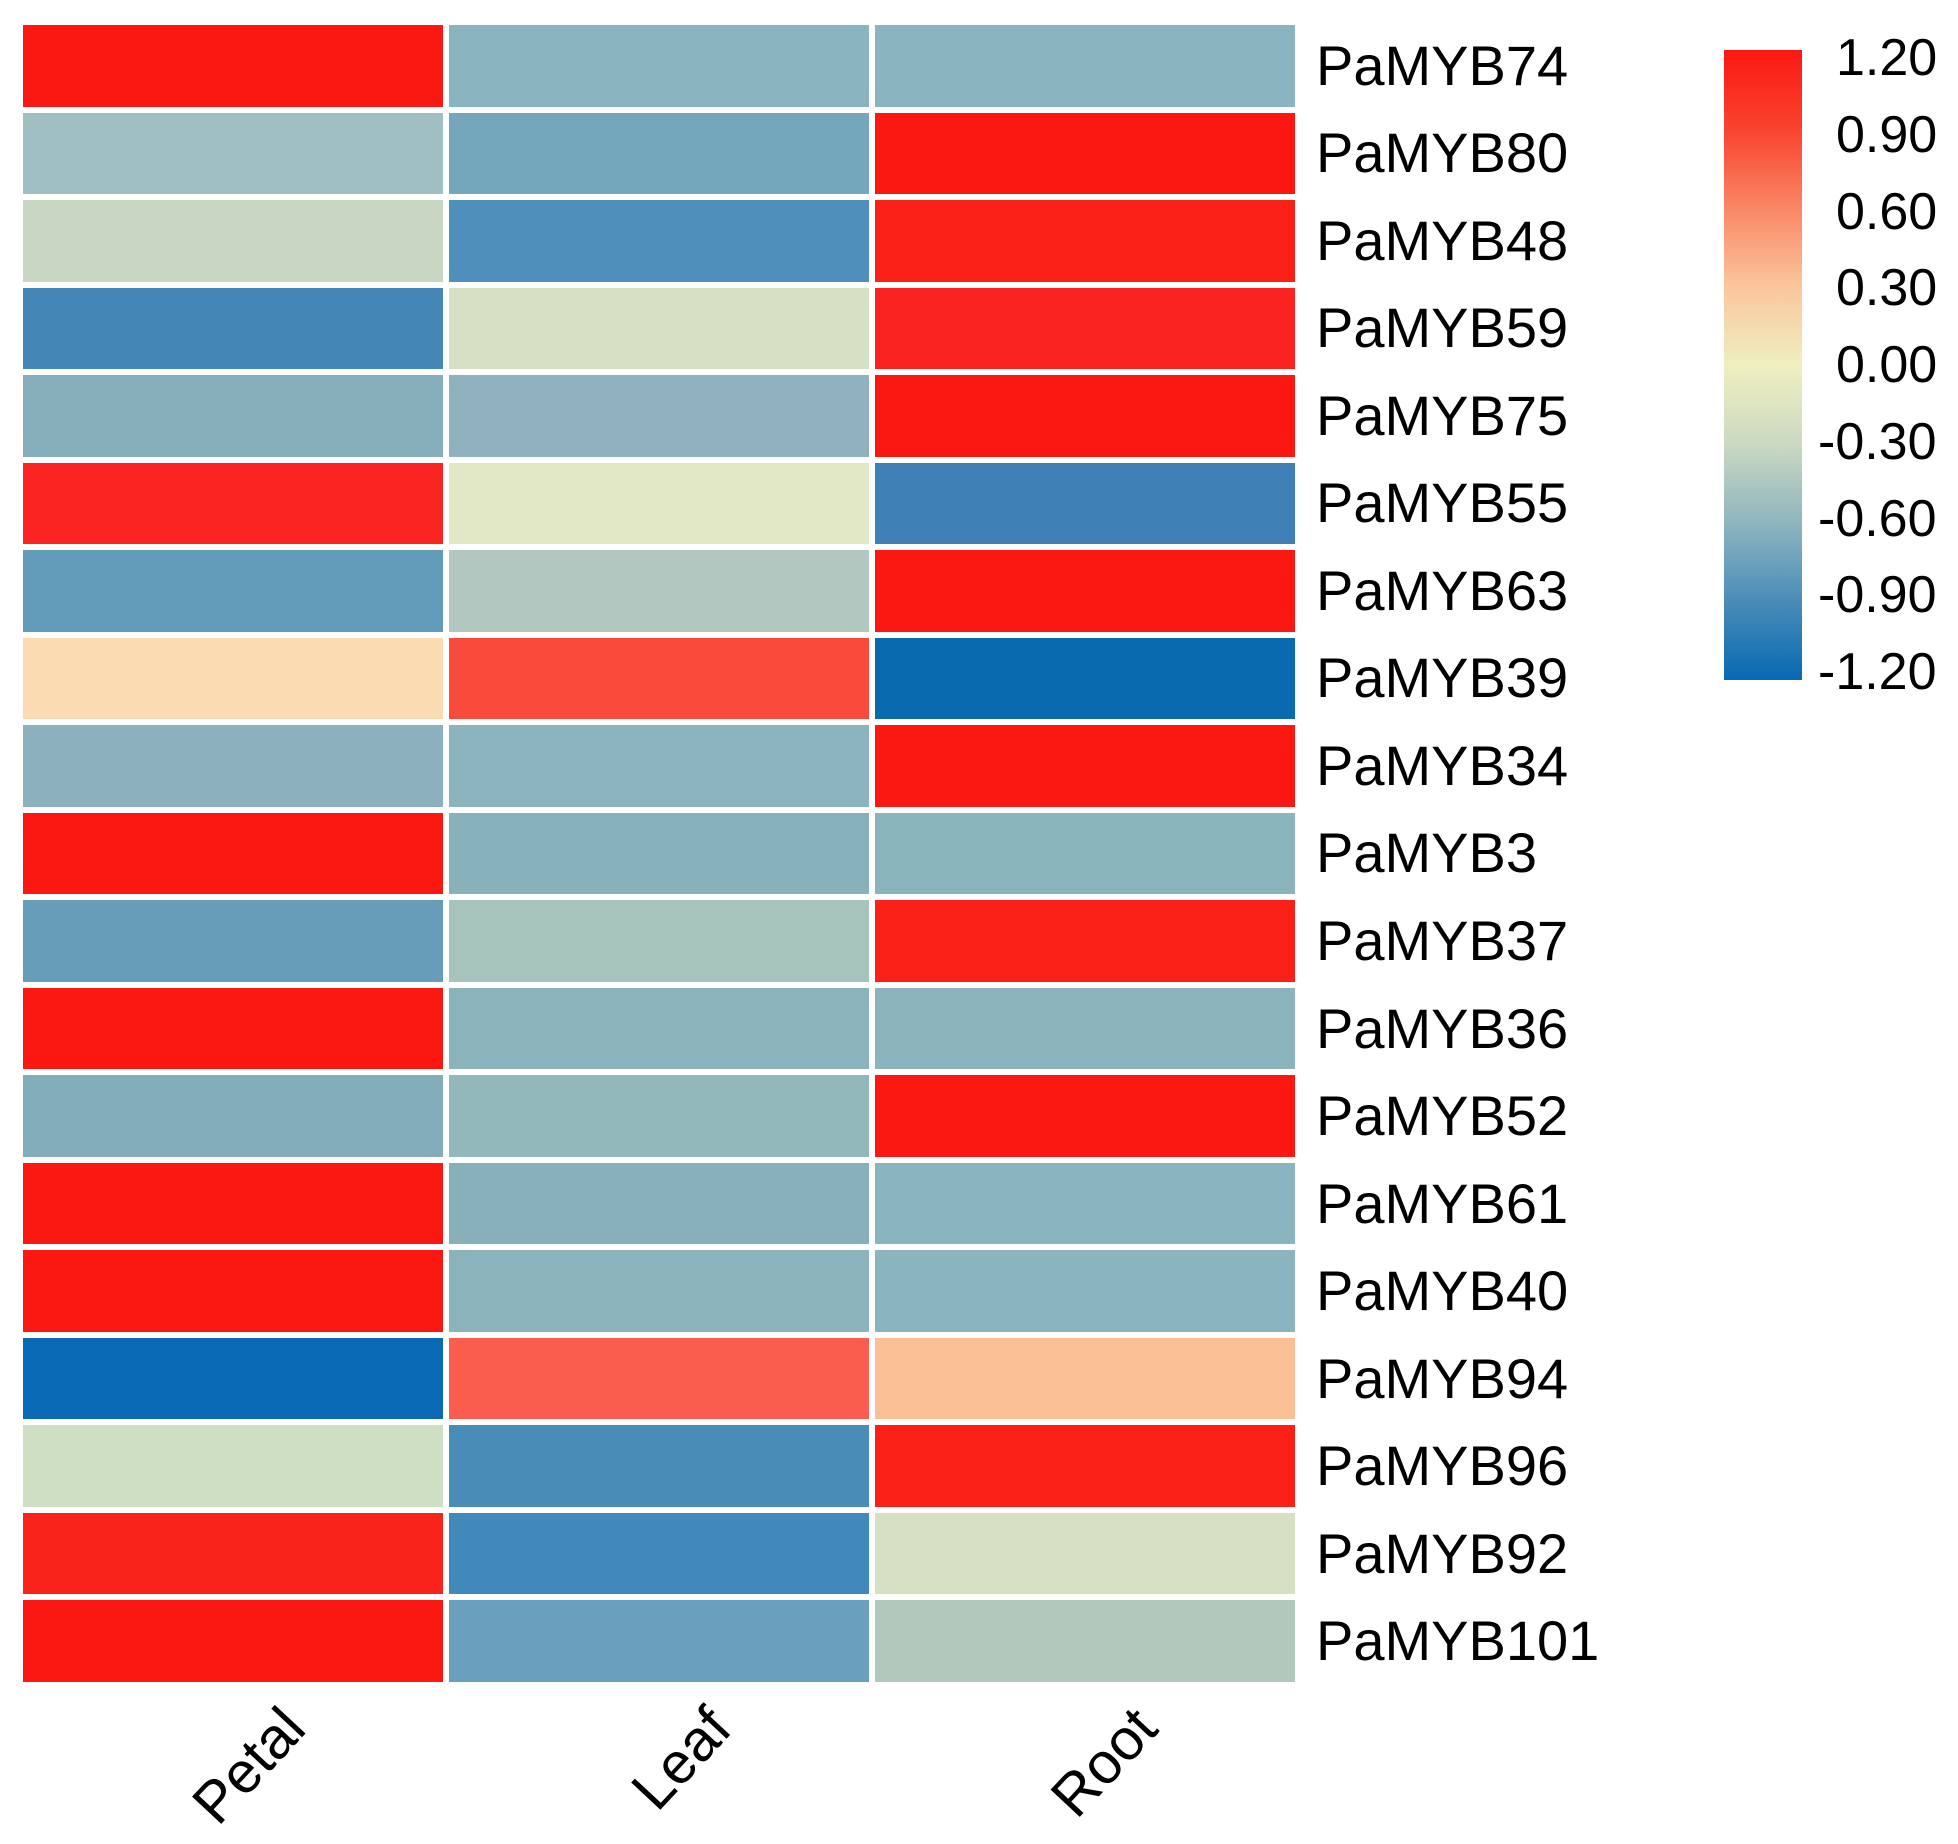 The image size is (1958, 1844). What do you see at coordinates (1085, 1466) in the screenshot?
I see `heatmap-cell-PaMYB96-Root` at bounding box center [1085, 1466].